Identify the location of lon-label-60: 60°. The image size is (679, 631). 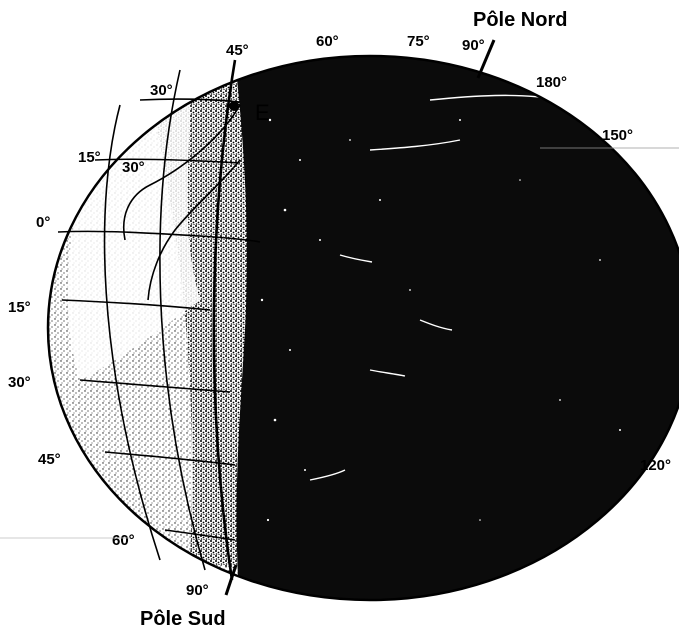
(327, 41).